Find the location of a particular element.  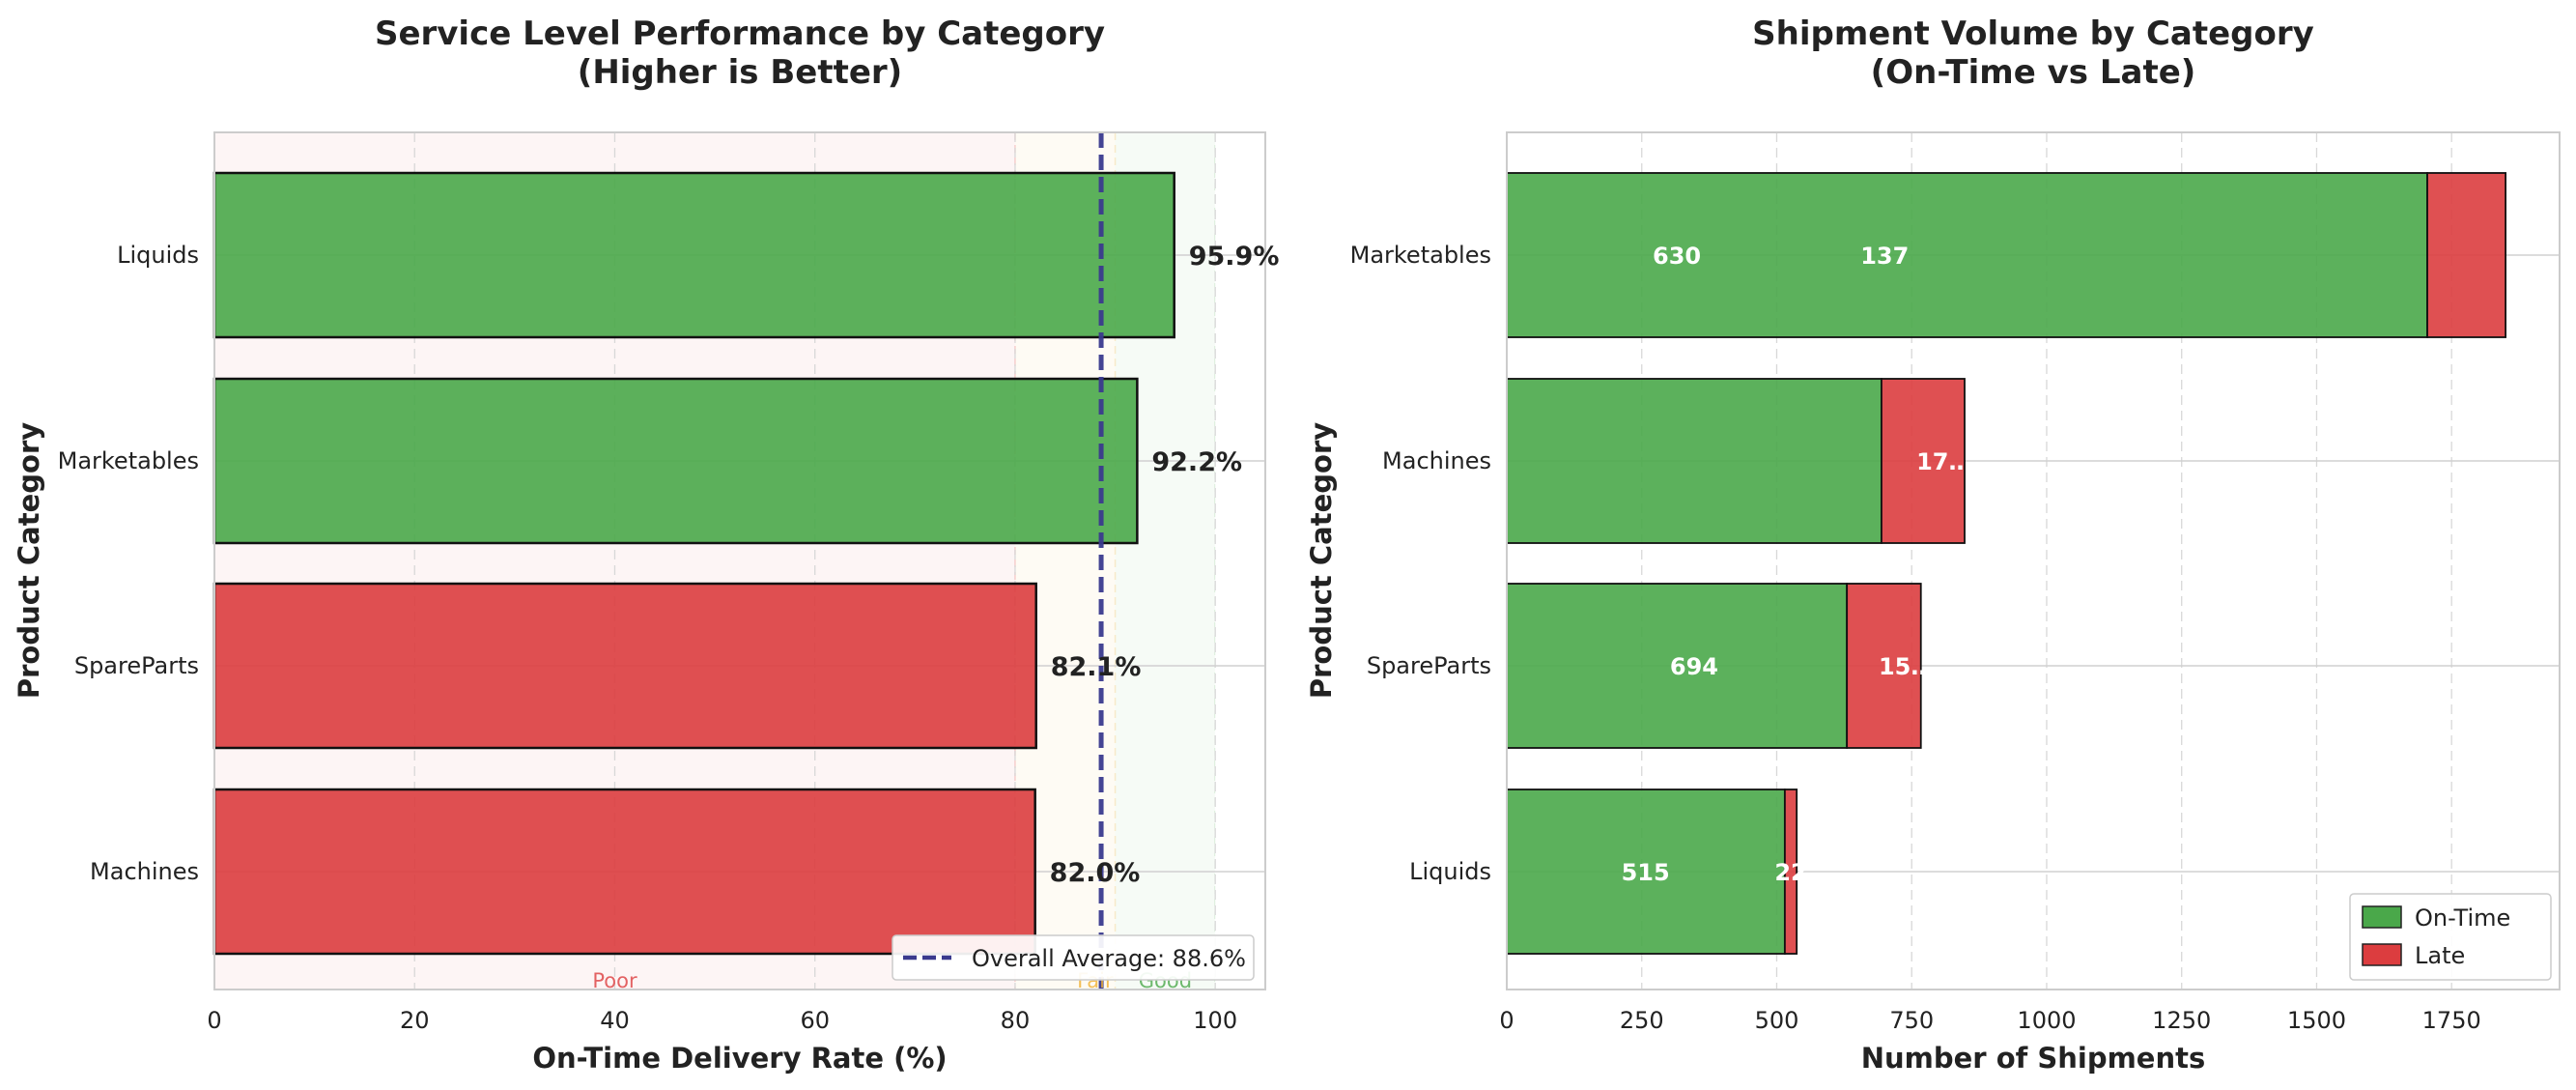

chart1-y-axis-label: Product Category is located at coordinates (29, 560).